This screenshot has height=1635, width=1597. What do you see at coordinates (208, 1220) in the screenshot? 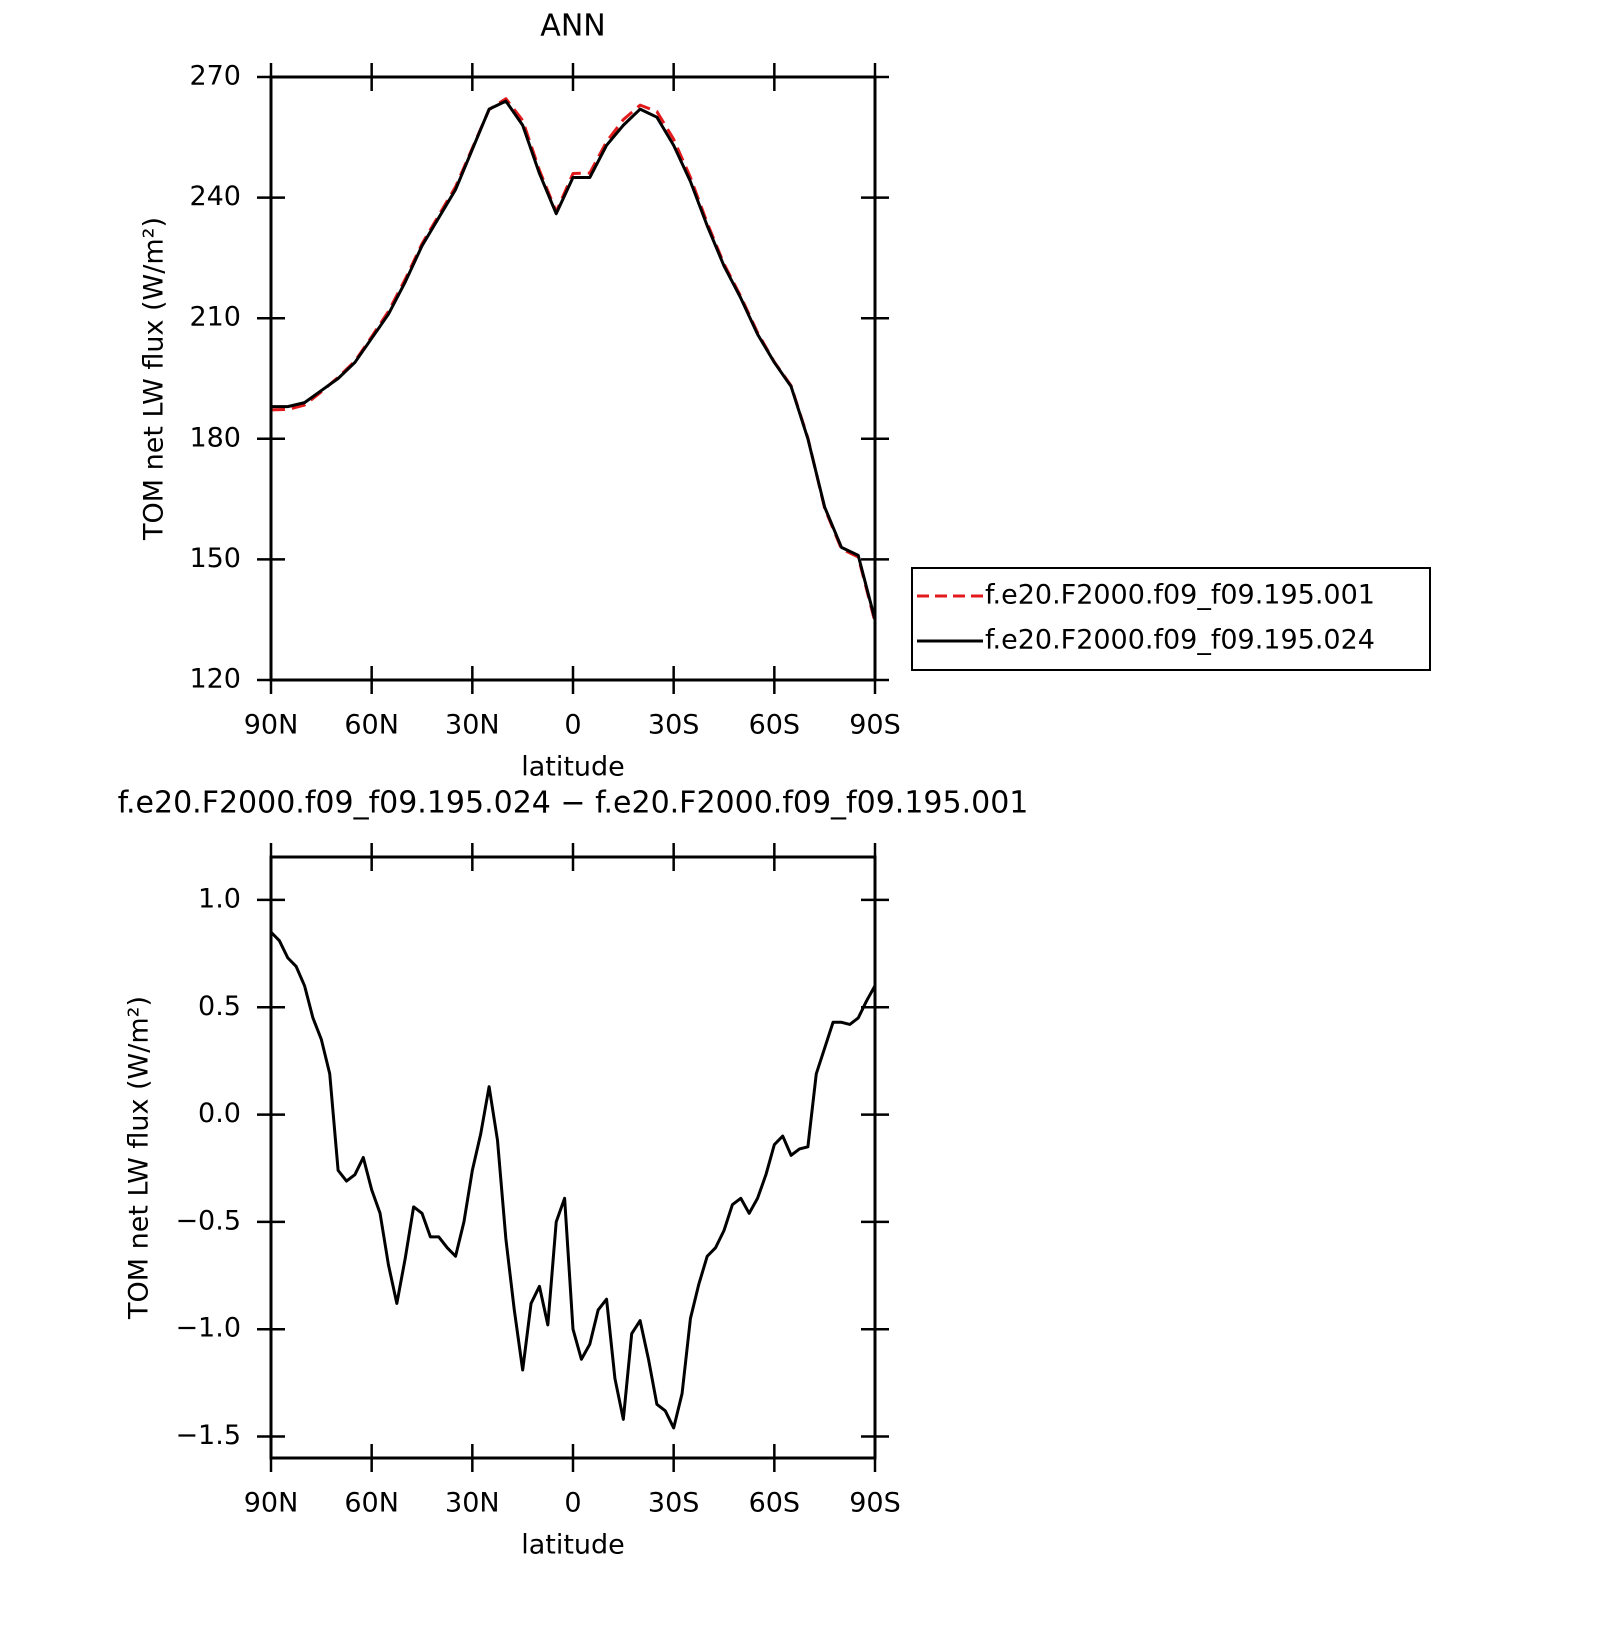
I see `y-tick-label: −0.5` at bounding box center [208, 1220].